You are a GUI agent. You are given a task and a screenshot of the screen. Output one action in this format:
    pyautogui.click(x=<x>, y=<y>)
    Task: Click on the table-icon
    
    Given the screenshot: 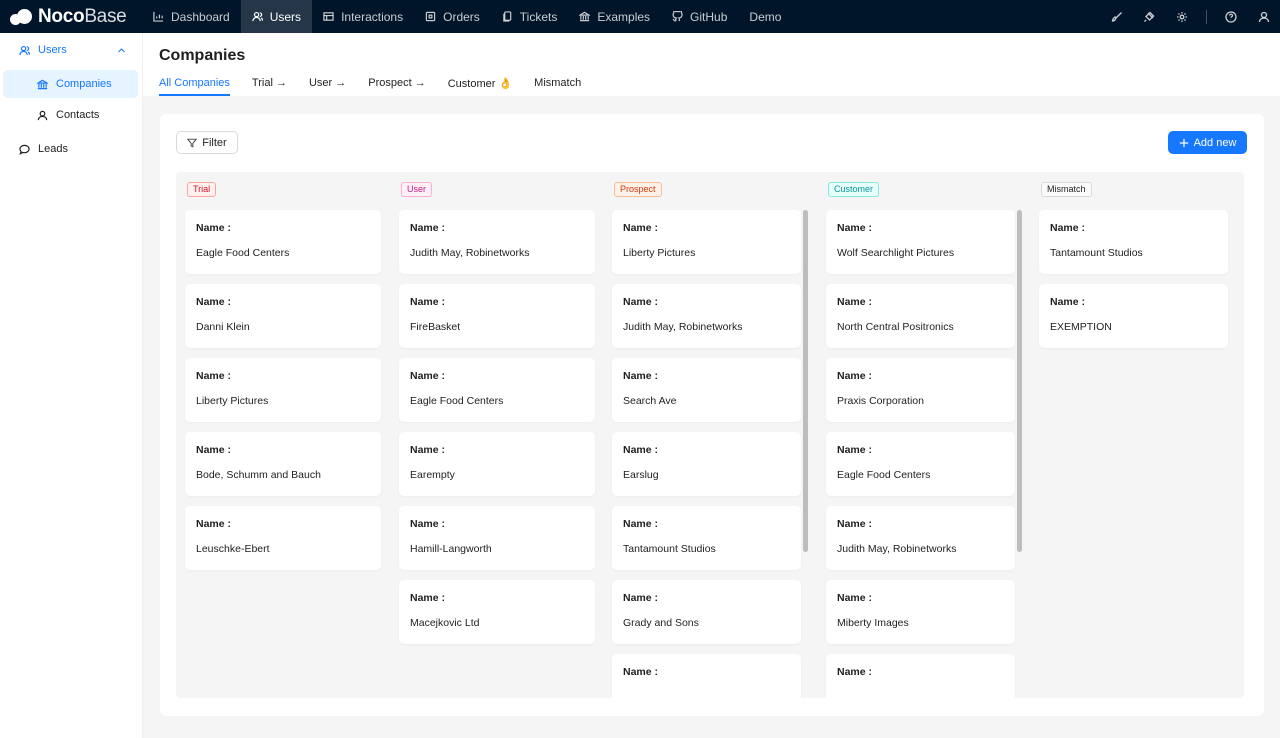 What is the action you would take?
    pyautogui.click(x=328, y=16)
    